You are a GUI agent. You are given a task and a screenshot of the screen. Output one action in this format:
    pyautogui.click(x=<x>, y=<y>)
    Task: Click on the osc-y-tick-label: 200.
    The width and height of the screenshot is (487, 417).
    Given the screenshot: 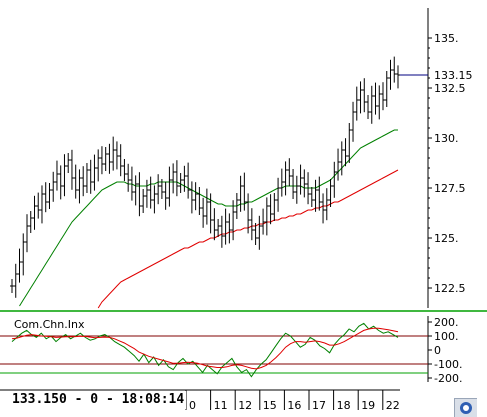 What is the action you would take?
    pyautogui.click(x=446, y=322)
    